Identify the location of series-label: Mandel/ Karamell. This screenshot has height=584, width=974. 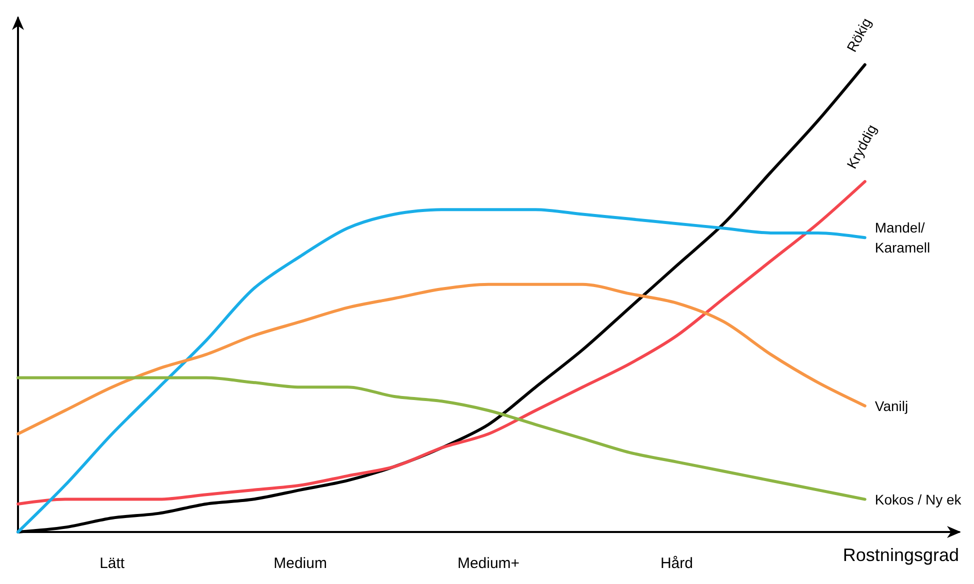
(902, 238).